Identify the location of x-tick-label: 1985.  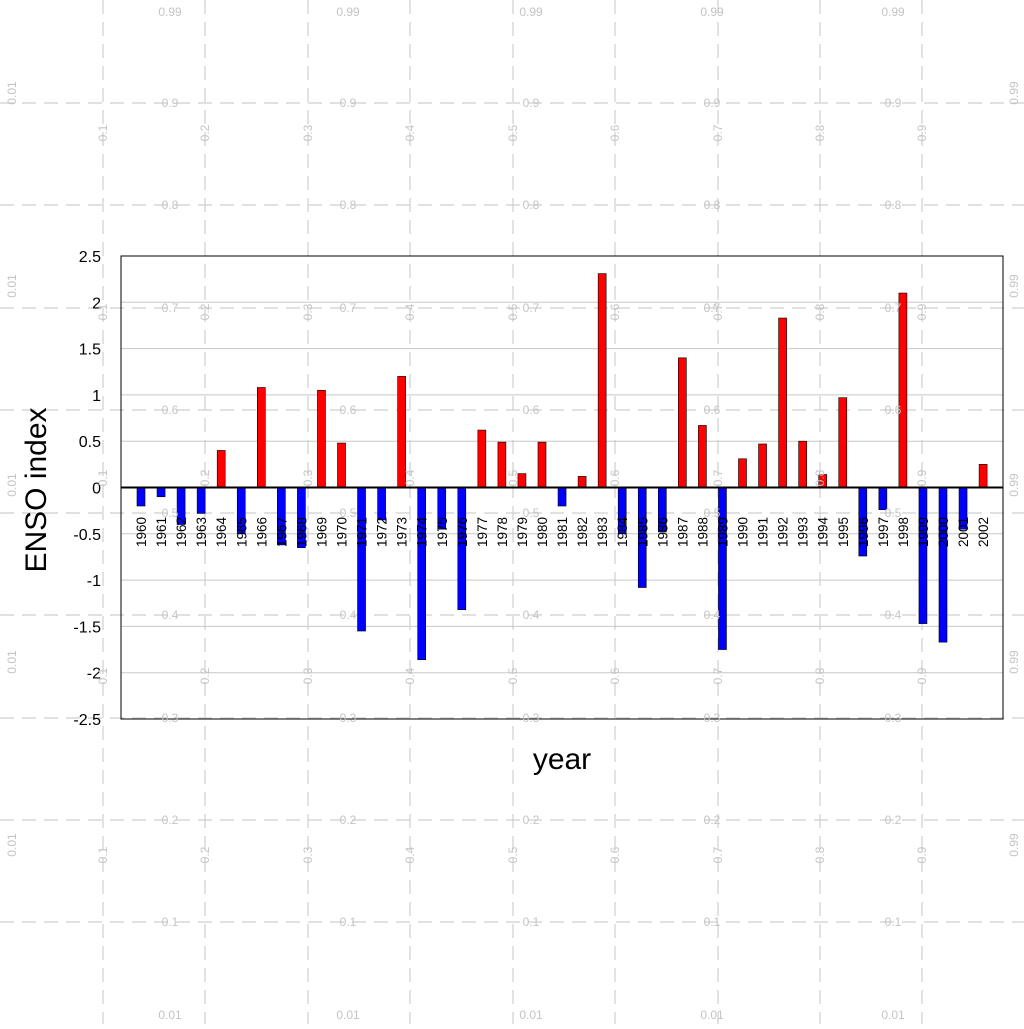
(642, 532).